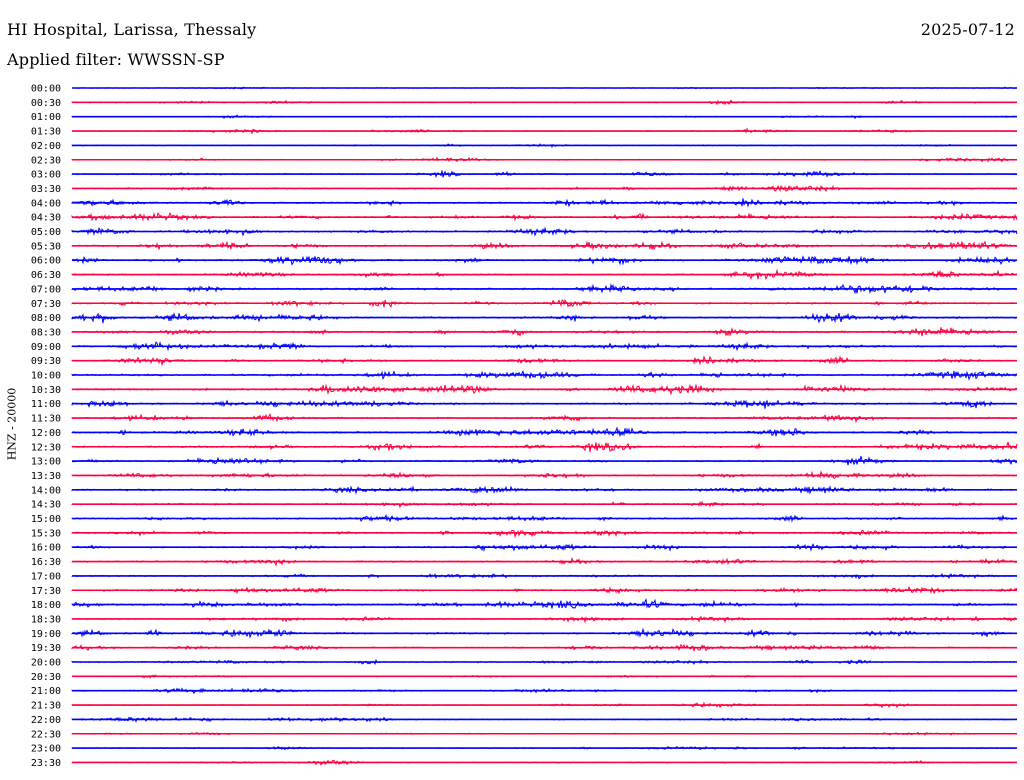 Image resolution: width=1024 pixels, height=780 pixels. I want to click on time-tick-label: 11:30, so click(46, 419).